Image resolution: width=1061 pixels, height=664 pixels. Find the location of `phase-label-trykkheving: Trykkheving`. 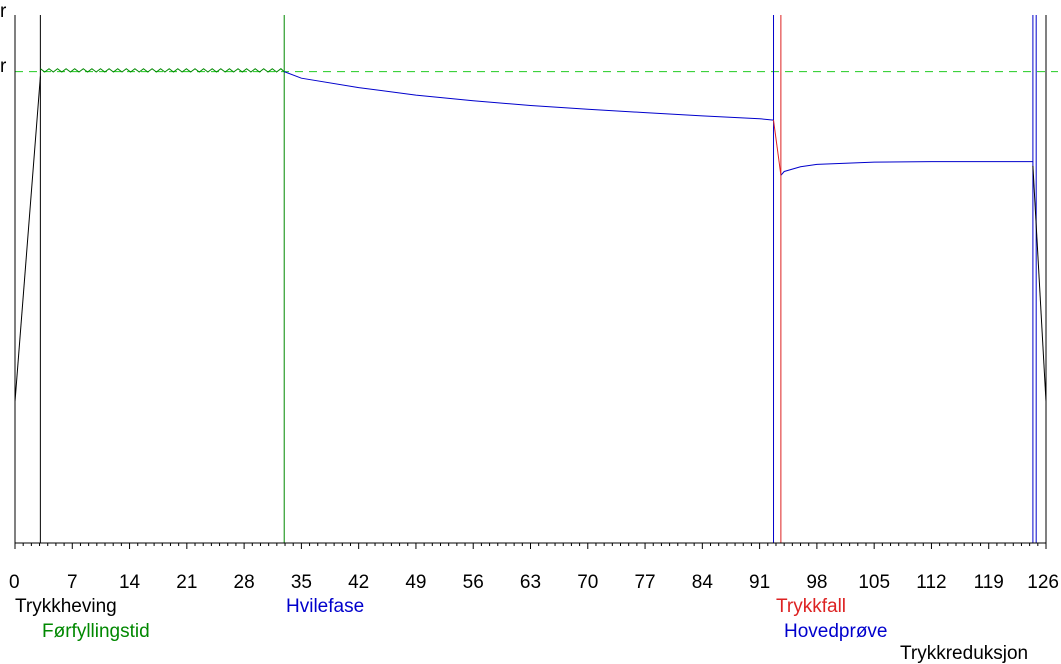

phase-label-trykkheving: Trykkheving is located at coordinates (66, 606).